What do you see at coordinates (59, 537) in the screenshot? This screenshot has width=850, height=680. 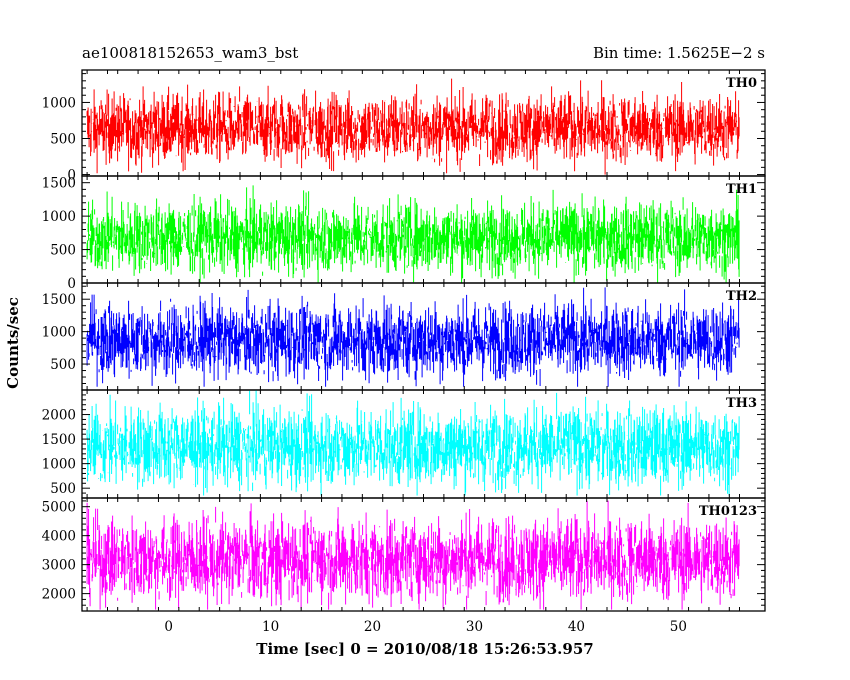 I see `y-tick-label: 4000` at bounding box center [59, 537].